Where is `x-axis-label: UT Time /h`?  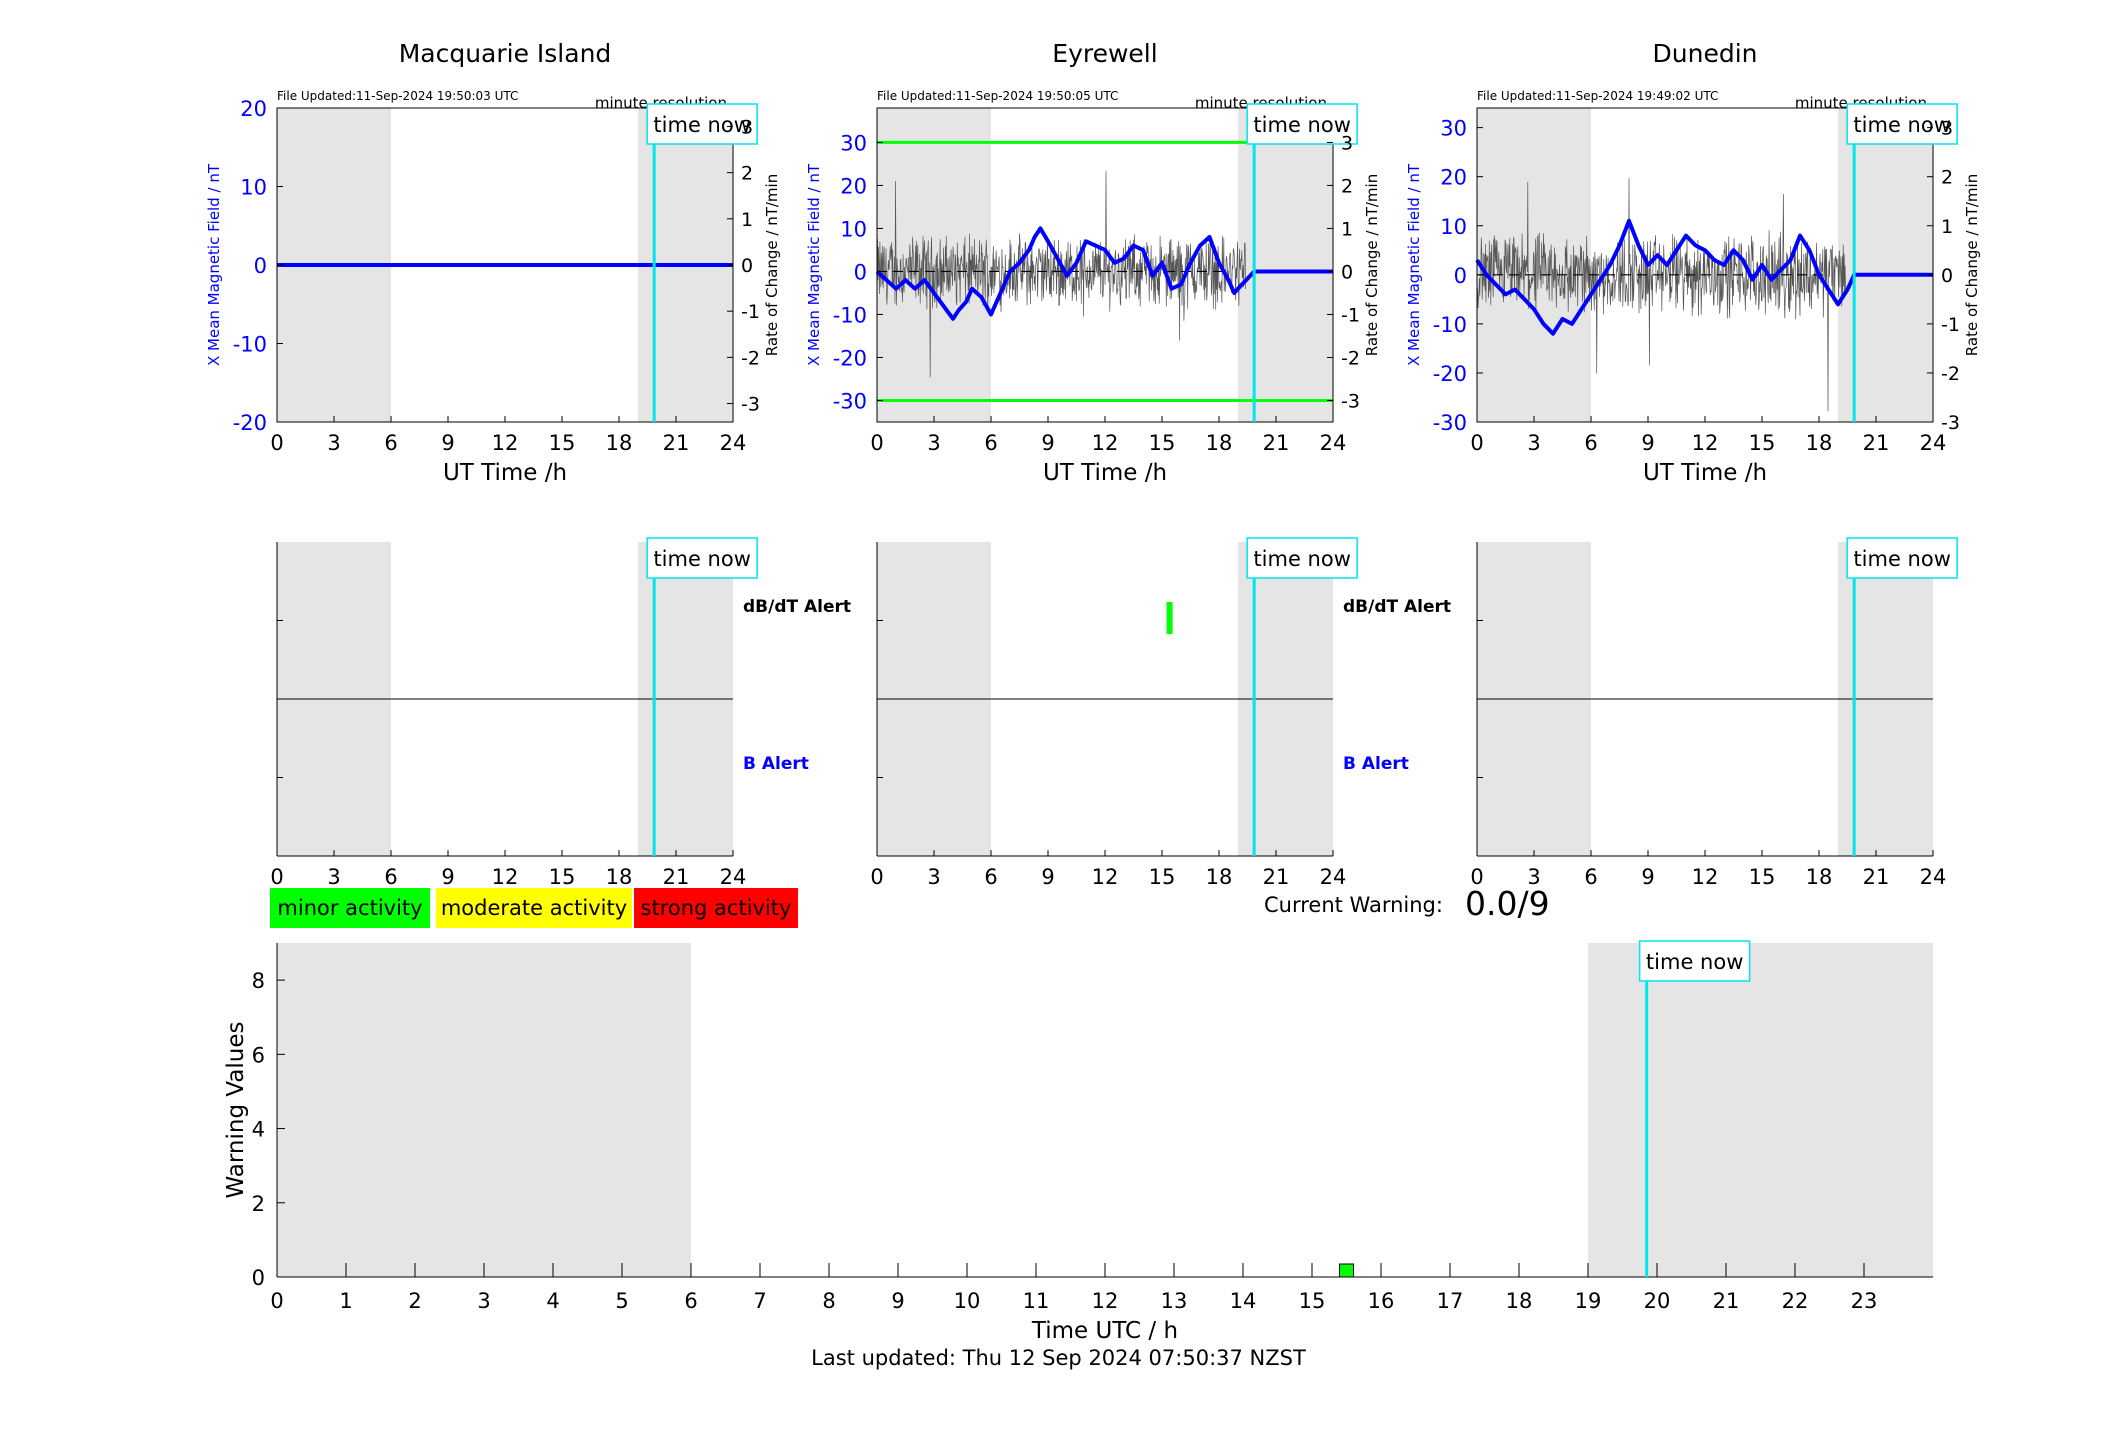 x-axis-label: UT Time /h is located at coordinates (1105, 473).